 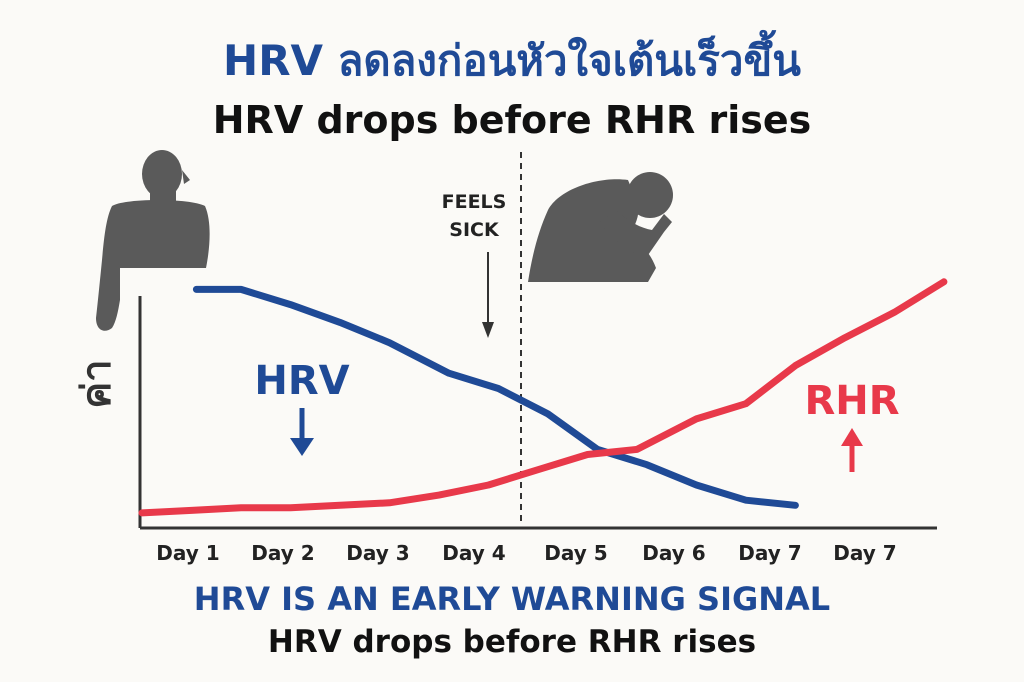 What do you see at coordinates (473, 553) in the screenshot?
I see `x-tick-label: Day 4` at bounding box center [473, 553].